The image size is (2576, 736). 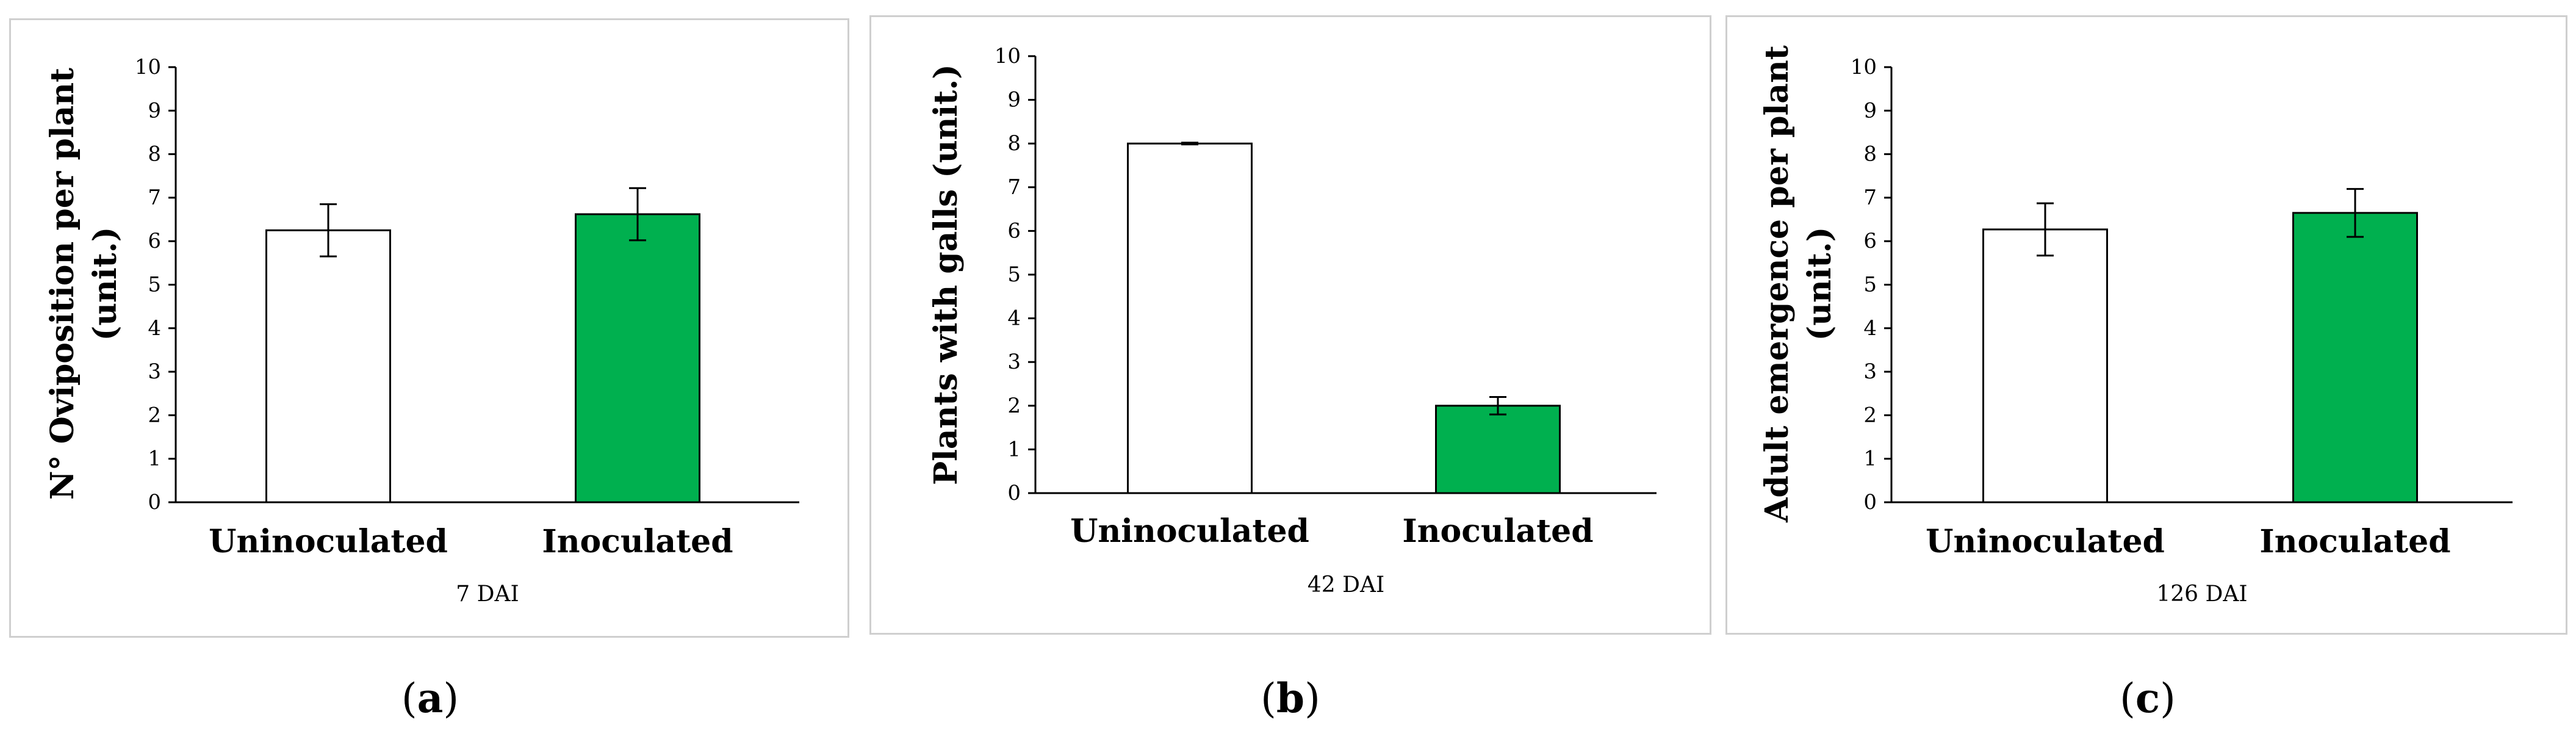 What do you see at coordinates (1777, 284) in the screenshot?
I see `y-axis-label: Adult emergence per plant` at bounding box center [1777, 284].